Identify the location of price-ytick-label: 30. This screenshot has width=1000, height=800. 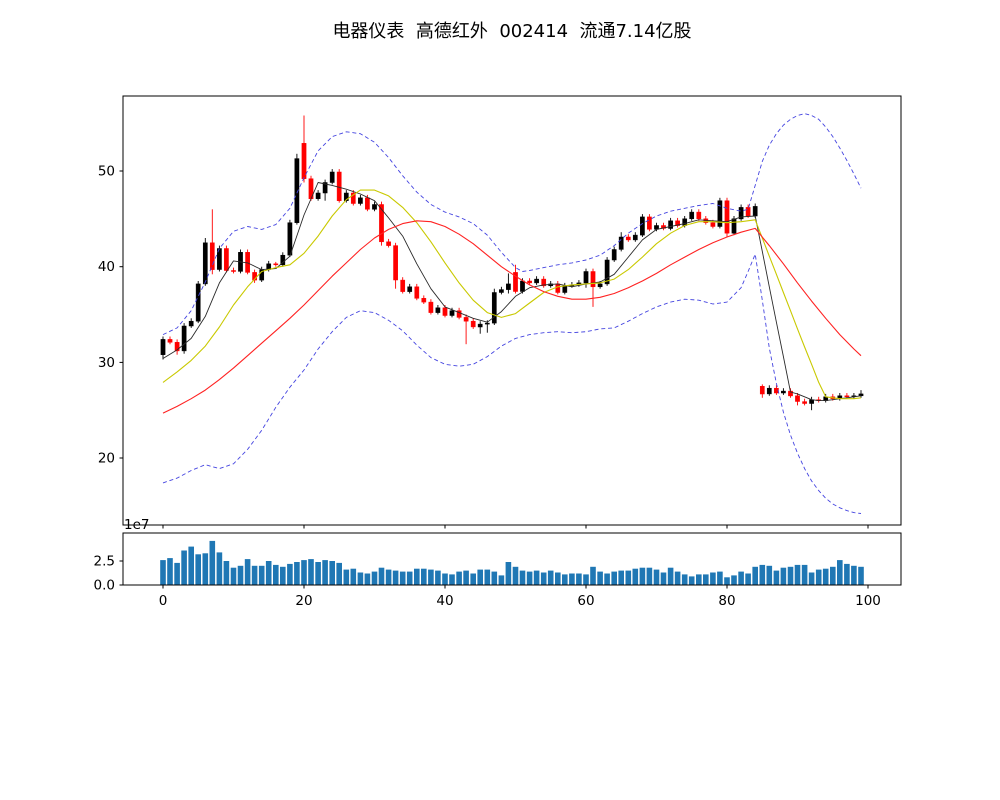
(106, 363).